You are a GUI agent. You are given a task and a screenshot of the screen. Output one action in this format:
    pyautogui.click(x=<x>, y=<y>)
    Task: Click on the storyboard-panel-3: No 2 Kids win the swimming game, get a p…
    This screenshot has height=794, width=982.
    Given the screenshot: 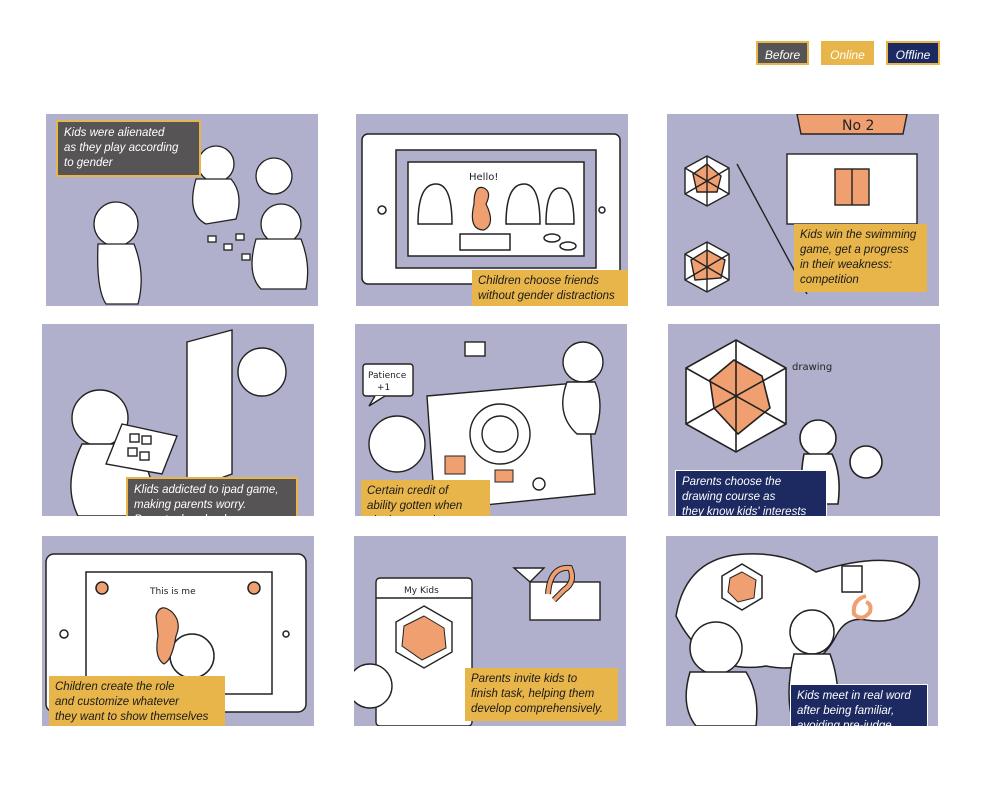 What is the action you would take?
    pyautogui.click(x=803, y=210)
    